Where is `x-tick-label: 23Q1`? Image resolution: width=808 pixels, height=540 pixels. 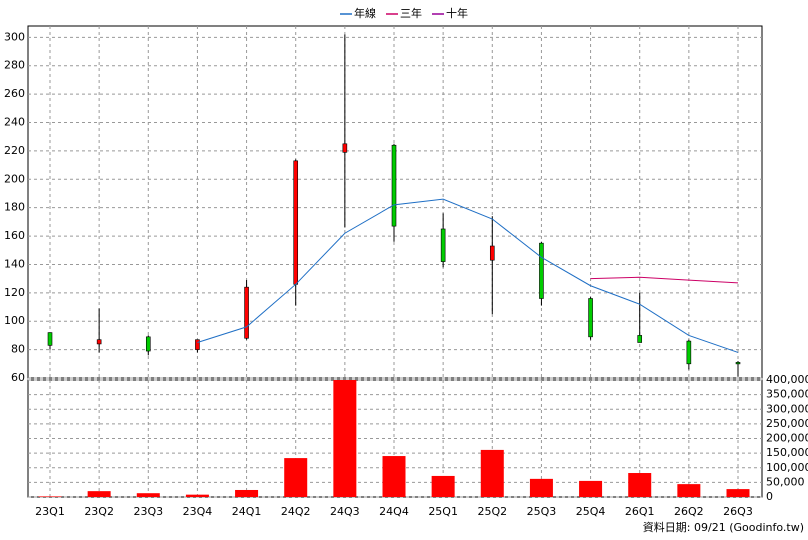
x-tick-label: 23Q1 is located at coordinates (50, 511).